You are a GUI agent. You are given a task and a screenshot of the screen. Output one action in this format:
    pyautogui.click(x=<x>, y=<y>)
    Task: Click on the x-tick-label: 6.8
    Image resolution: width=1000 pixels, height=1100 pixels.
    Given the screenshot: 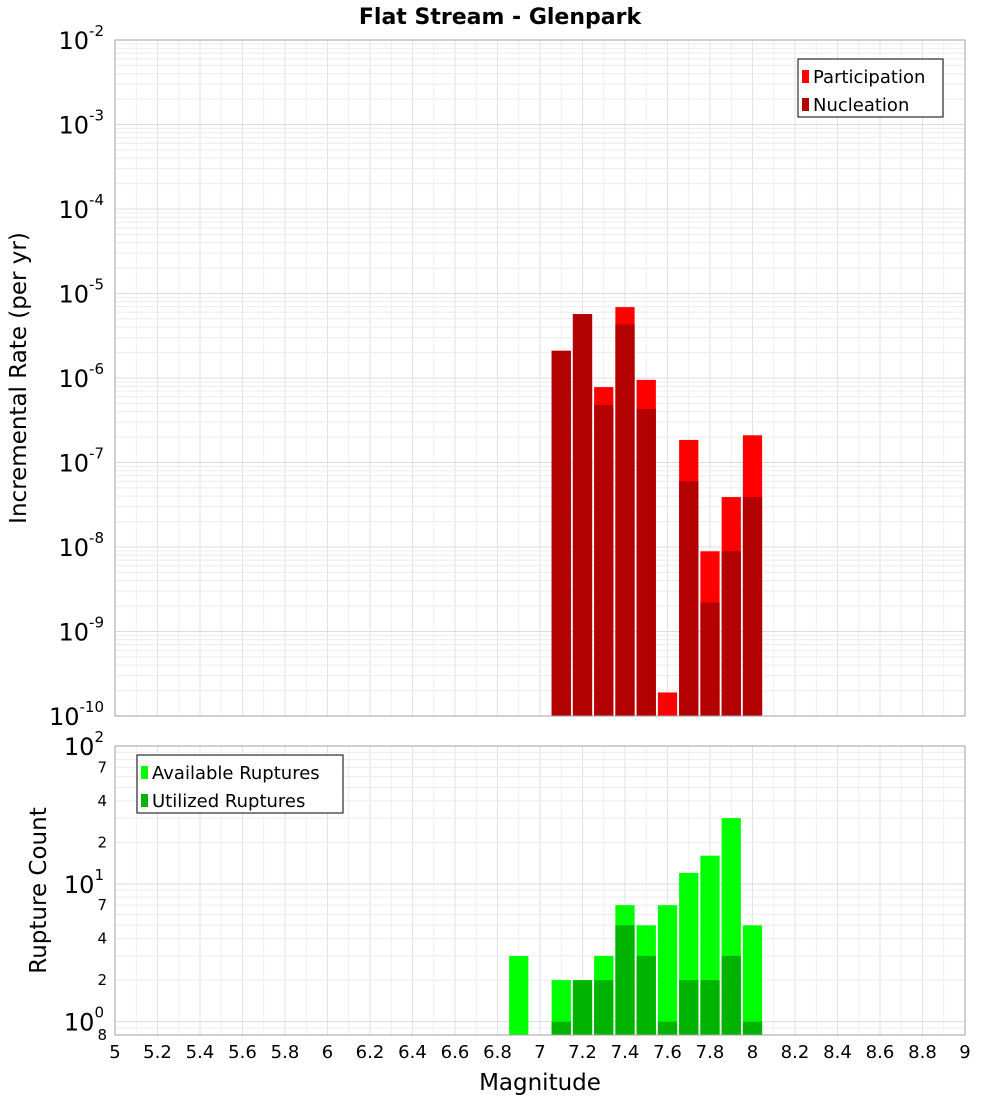 What is the action you would take?
    pyautogui.click(x=497, y=1052)
    